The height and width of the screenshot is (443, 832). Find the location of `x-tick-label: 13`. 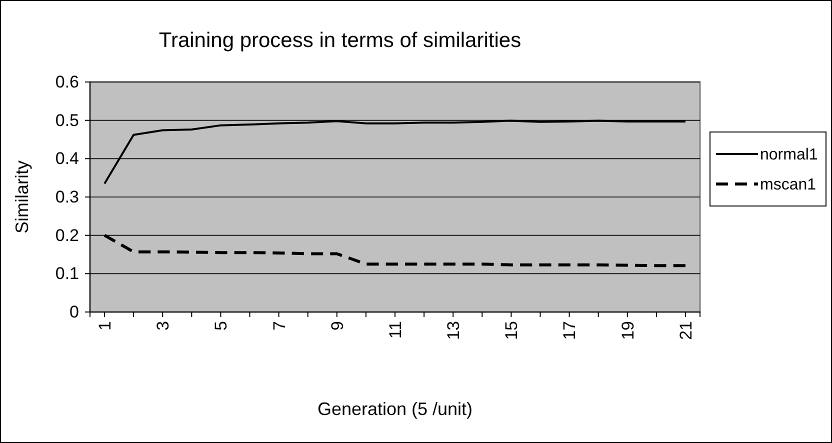

x-tick-label: 13 is located at coordinates (454, 330).